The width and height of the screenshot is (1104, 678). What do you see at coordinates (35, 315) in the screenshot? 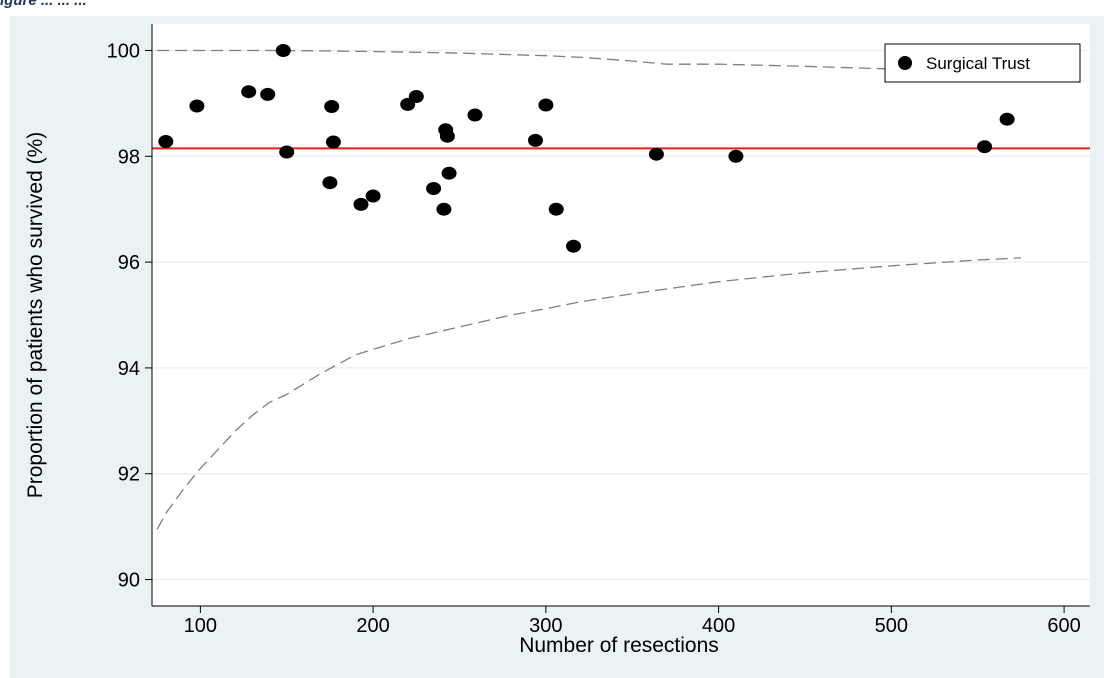
I see `y-axis-title: Proportion of patients who survived (%)` at bounding box center [35, 315].